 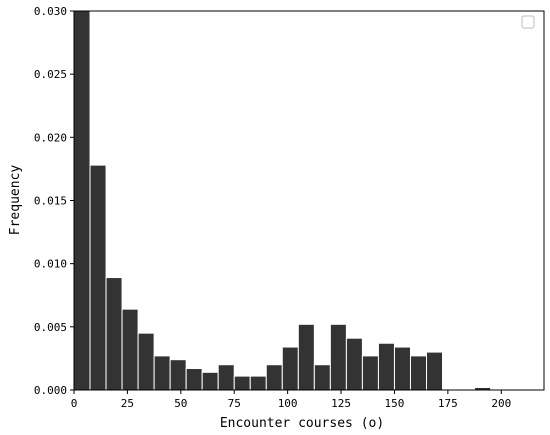 I want to click on x-axis-label: Encounter courses (o), so click(x=302, y=423).